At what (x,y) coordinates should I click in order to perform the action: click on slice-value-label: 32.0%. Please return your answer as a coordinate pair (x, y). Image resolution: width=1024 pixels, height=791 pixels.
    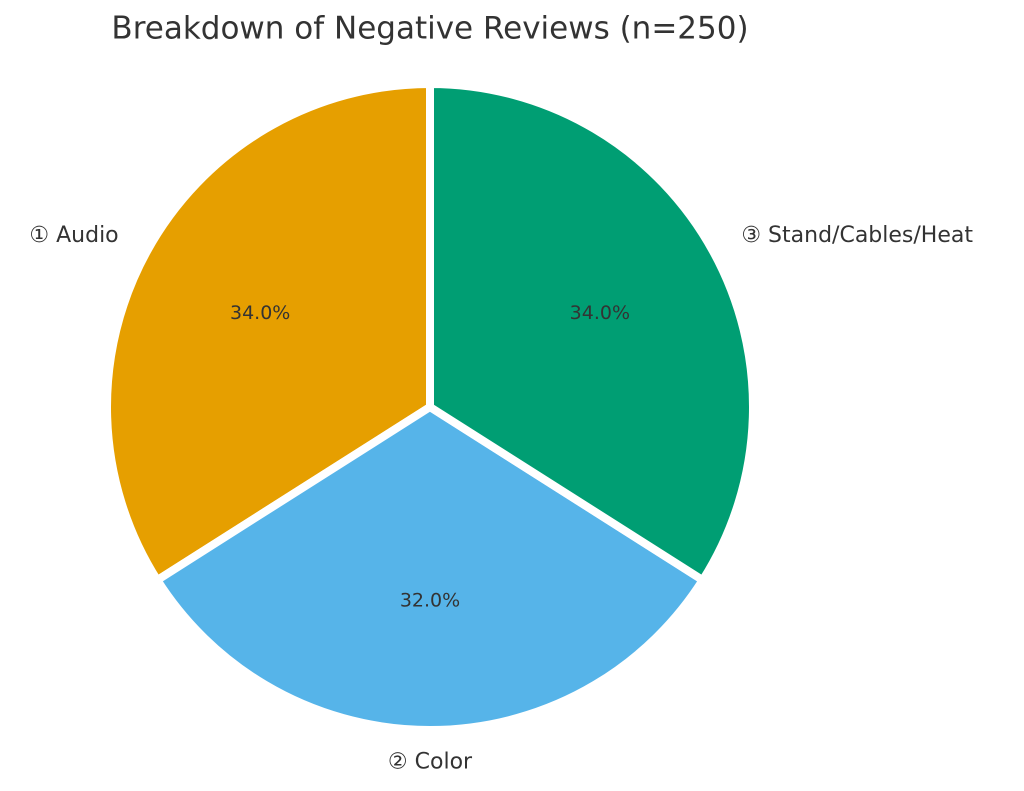
    Looking at the image, I should click on (430, 600).